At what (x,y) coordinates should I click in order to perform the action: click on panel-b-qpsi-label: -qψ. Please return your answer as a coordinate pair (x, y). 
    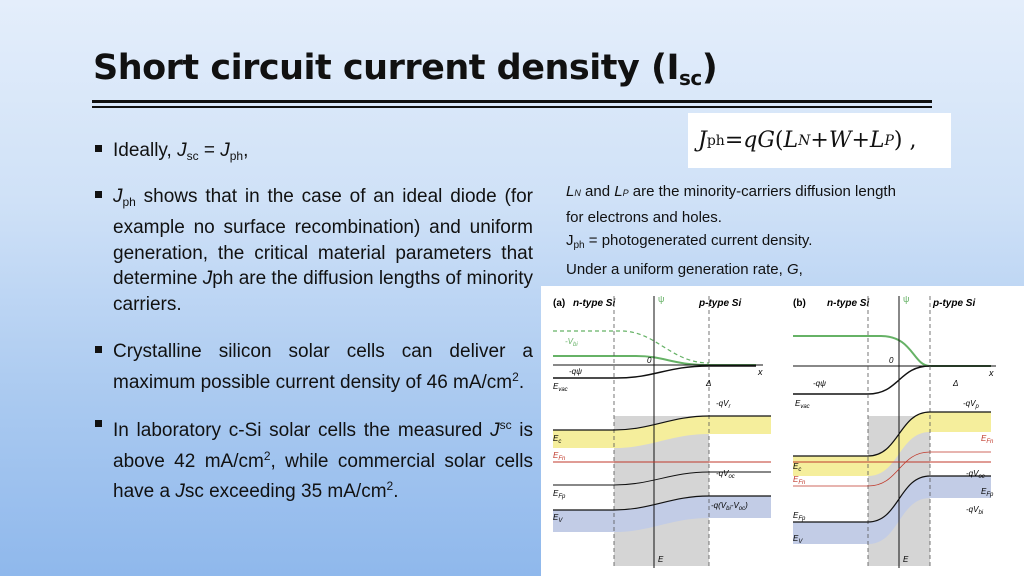
    Looking at the image, I should click on (819, 383).